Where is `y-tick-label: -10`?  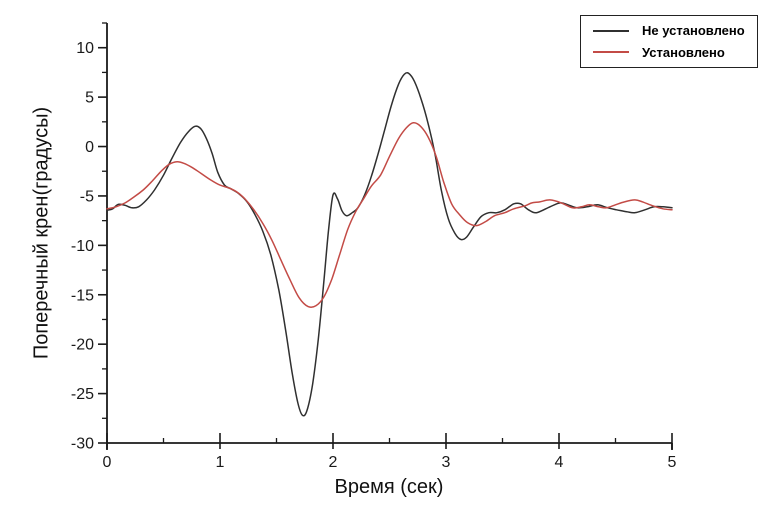 y-tick-label: -10 is located at coordinates (82, 246).